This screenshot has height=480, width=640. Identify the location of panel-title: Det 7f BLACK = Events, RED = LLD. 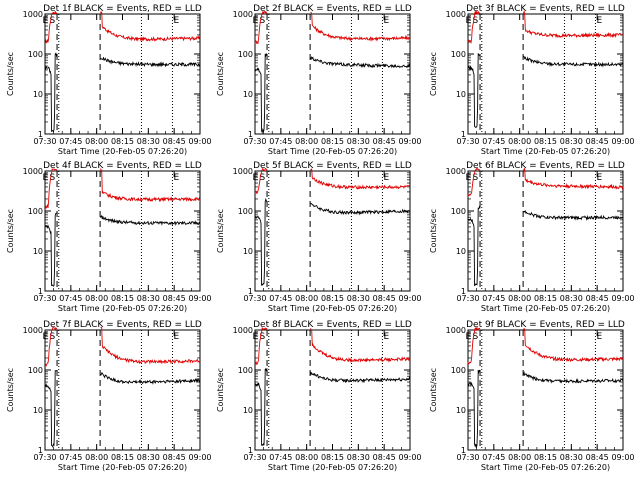
(122, 325).